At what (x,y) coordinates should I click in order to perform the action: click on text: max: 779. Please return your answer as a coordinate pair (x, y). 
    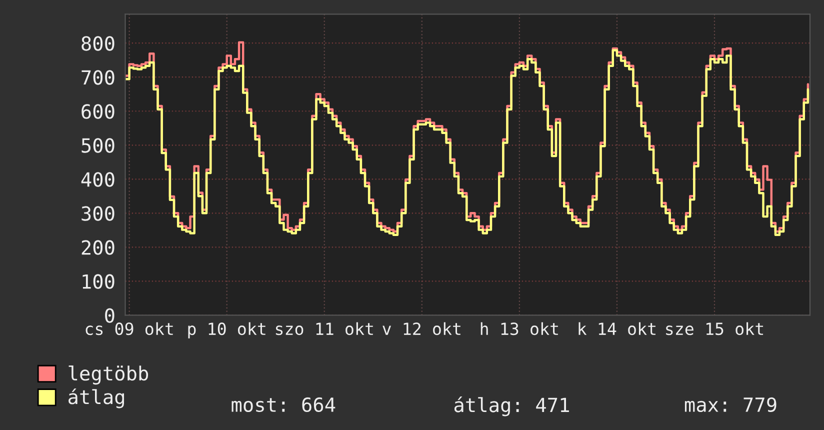
    Looking at the image, I should click on (730, 404).